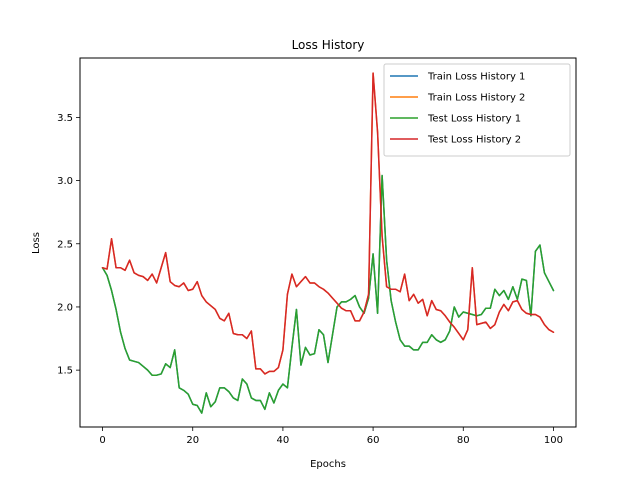 This screenshot has height=480, width=640. I want to click on y-axis: 1.5 2.0 2.5 3.0 3.5, so click(68, 245).